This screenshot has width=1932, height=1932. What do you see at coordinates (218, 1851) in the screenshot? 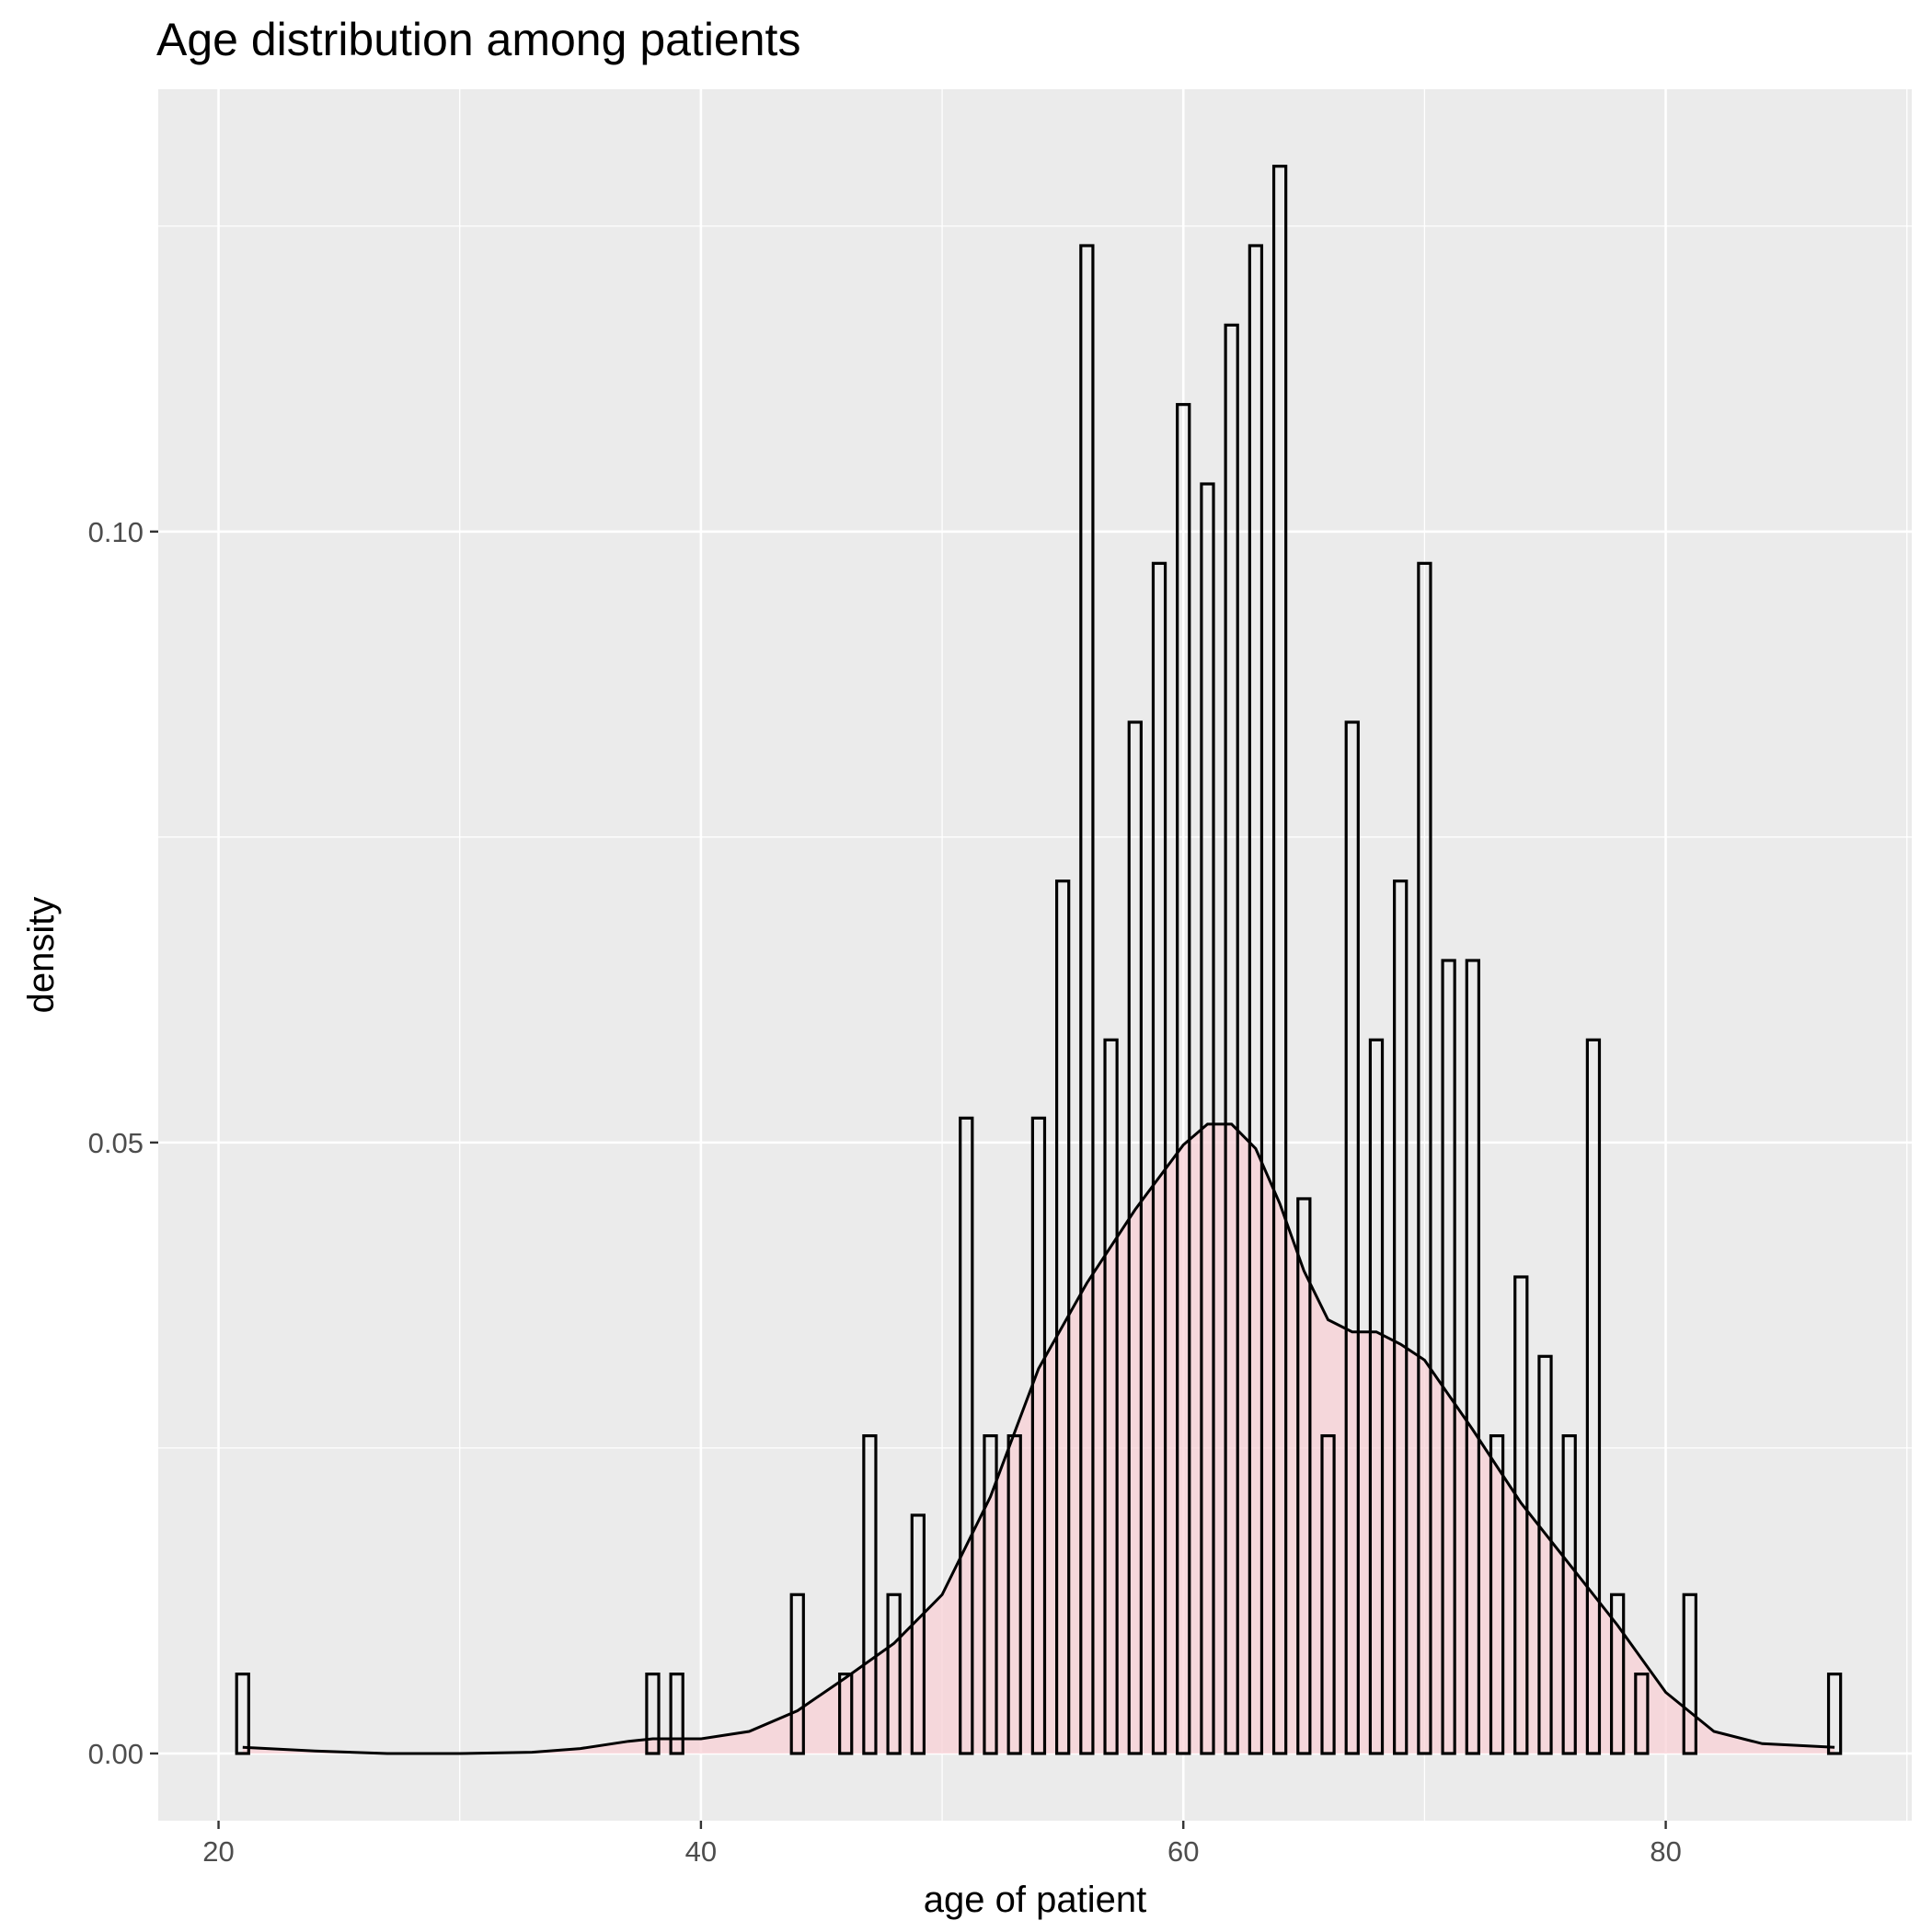
I see `x-tick-label: 20` at bounding box center [218, 1851].